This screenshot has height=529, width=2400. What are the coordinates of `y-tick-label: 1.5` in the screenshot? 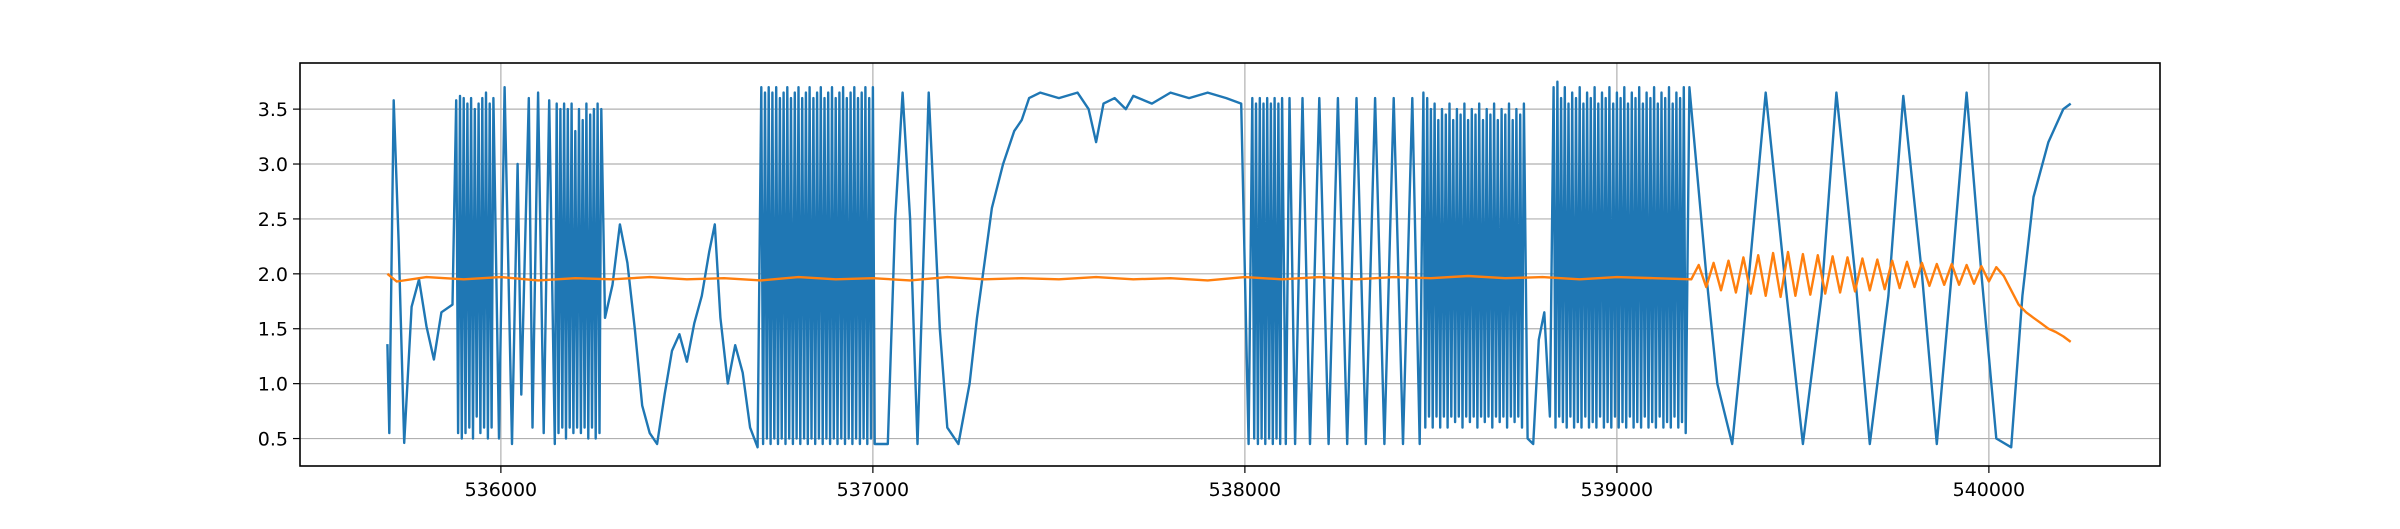 It's located at (273, 330).